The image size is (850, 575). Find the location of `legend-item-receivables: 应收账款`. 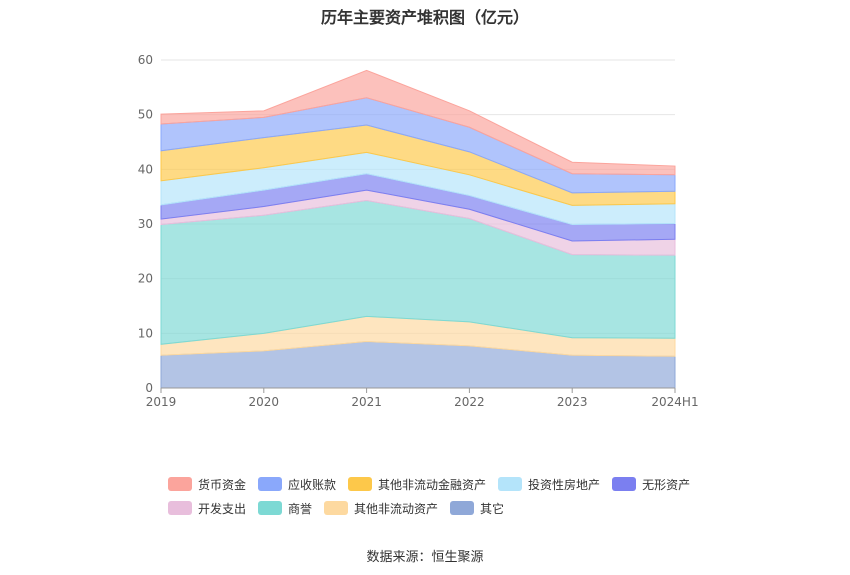

legend-item-receivables: 应收账款 is located at coordinates (297, 484).